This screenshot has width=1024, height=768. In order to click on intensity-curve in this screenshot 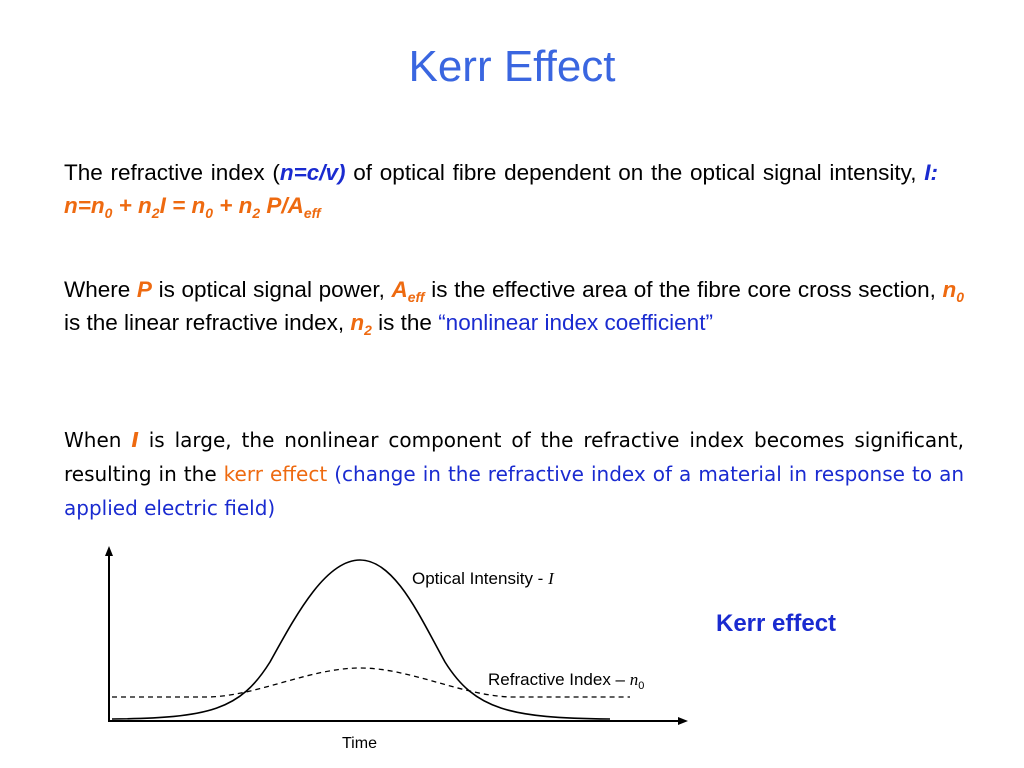, I will do `click(361, 639)`.